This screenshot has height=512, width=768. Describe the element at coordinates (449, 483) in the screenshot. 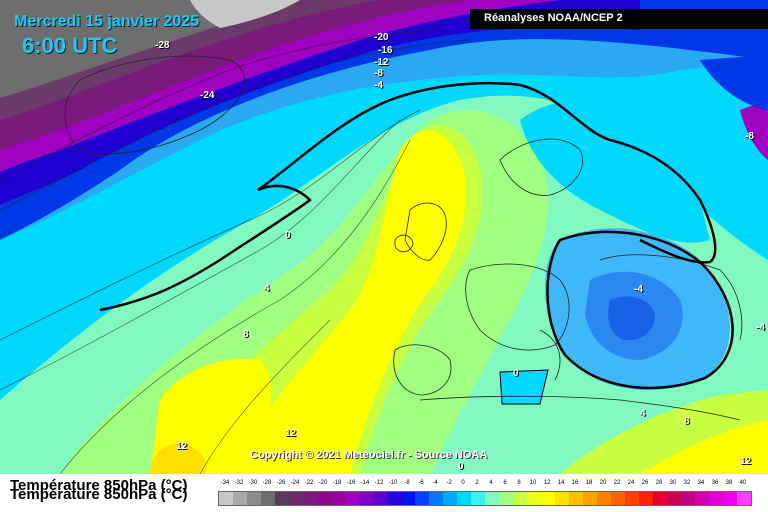

I see `legend-tick-label: -2` at that location.